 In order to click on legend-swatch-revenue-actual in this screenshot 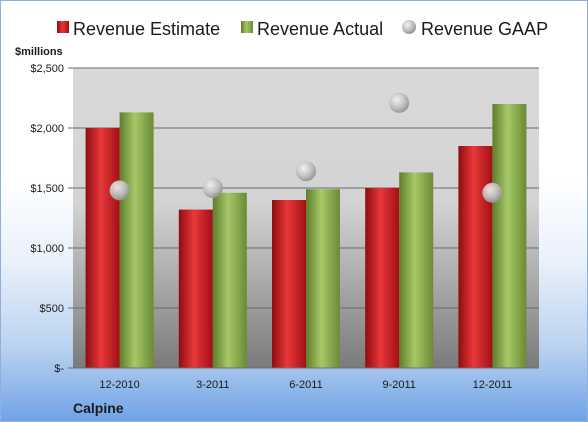, I will do `click(247, 27)`.